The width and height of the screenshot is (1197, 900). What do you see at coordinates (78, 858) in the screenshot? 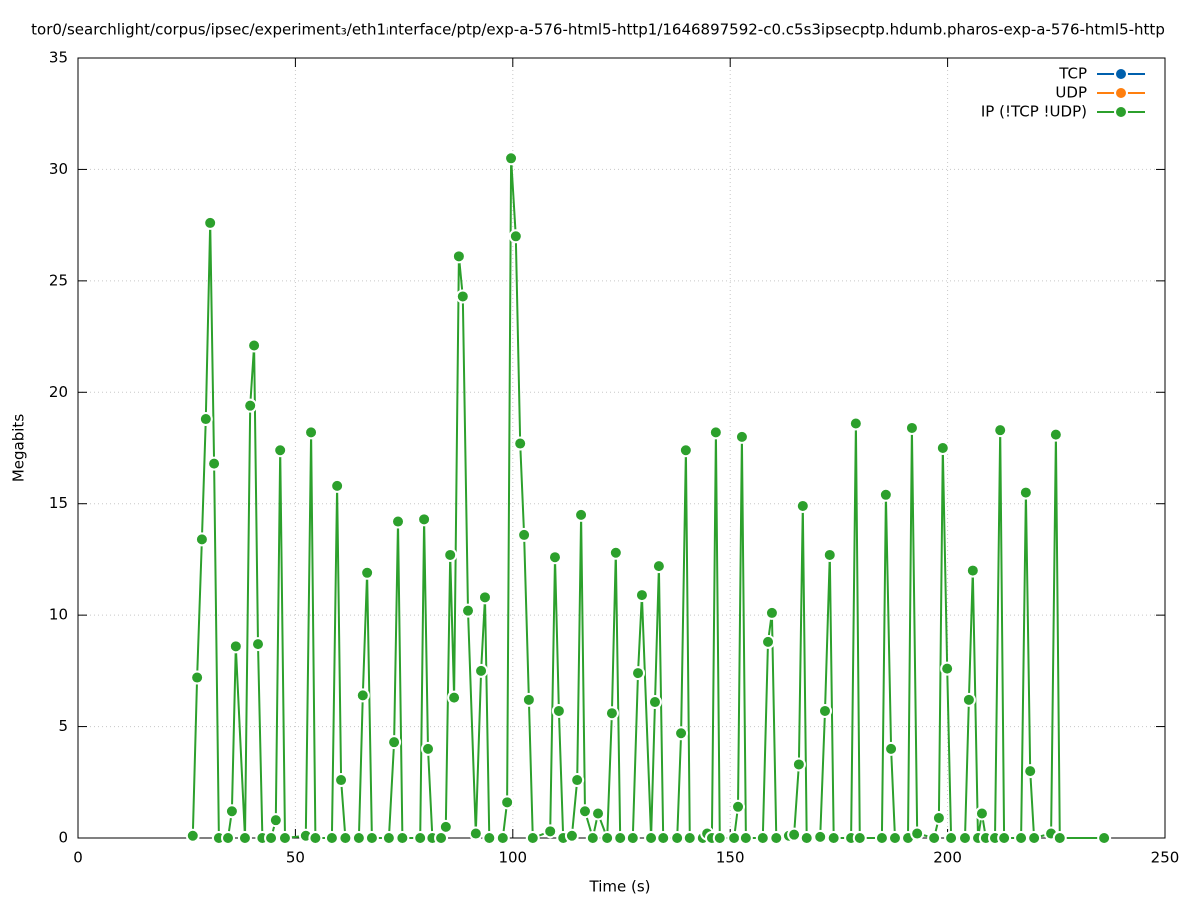
I see `x-tick-label: 0` at bounding box center [78, 858].